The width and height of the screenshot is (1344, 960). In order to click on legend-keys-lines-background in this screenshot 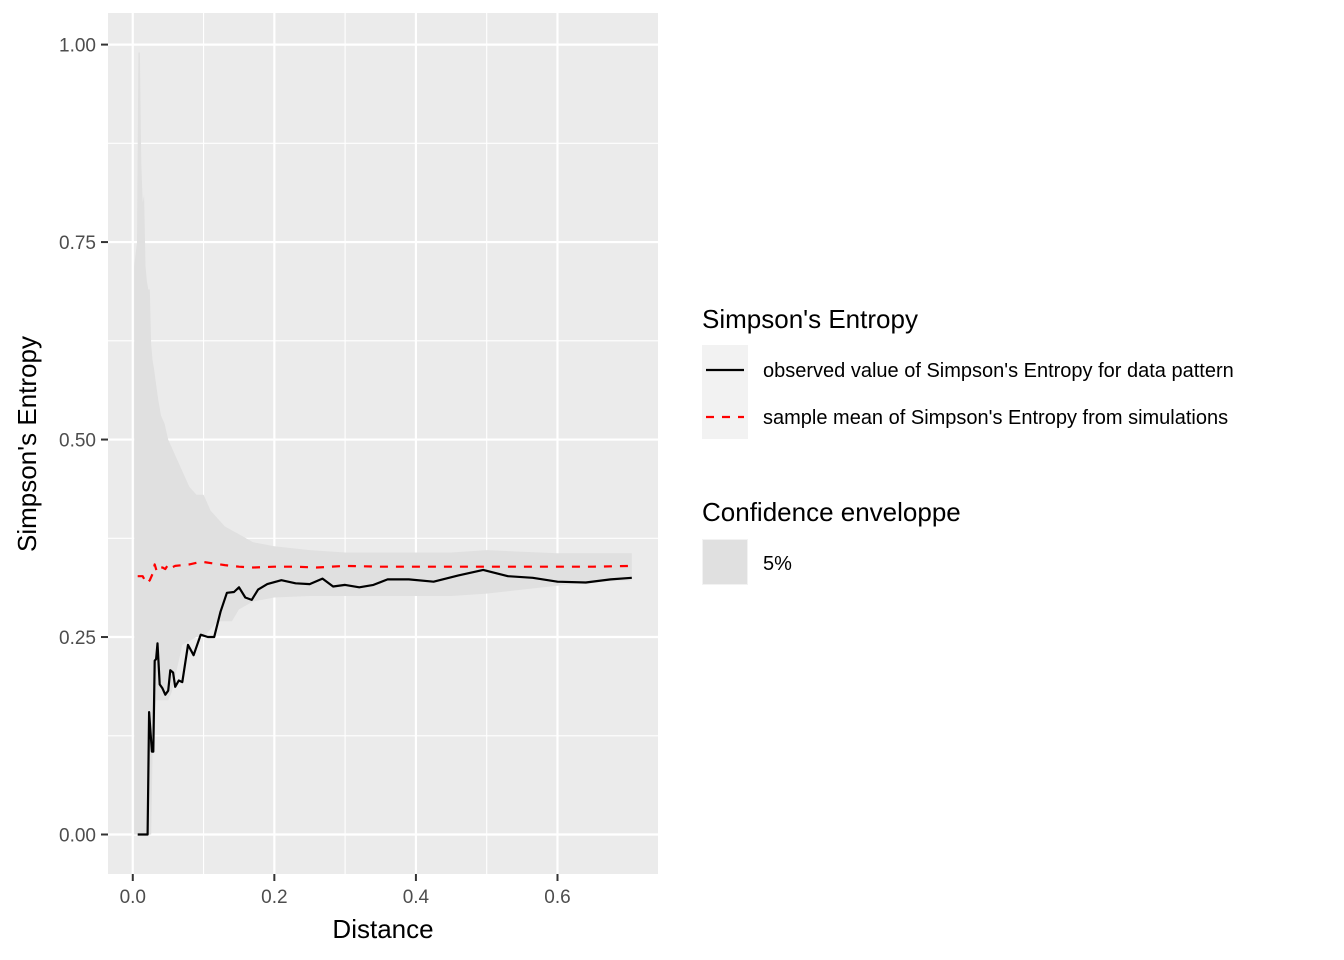, I will do `click(725, 392)`.